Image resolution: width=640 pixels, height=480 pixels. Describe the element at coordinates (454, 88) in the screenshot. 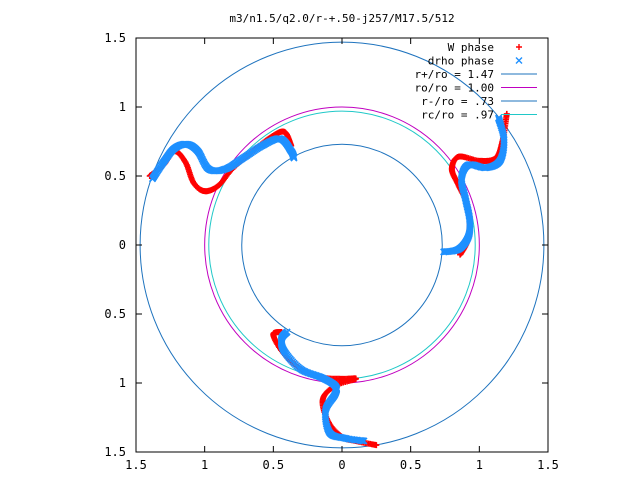

I see `legend-label: ro/ro = 1.00` at that location.